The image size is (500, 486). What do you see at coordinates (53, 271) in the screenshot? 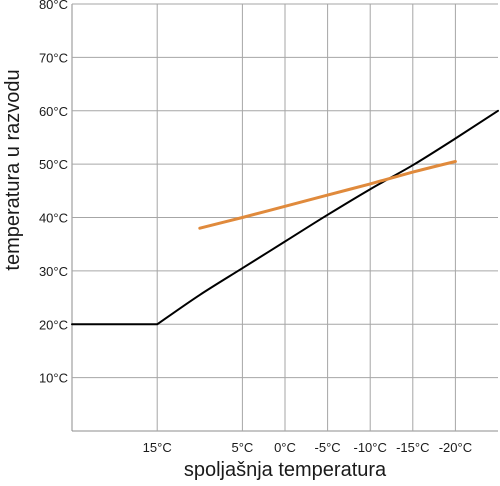
I see `y-tick-label: 30°C` at bounding box center [53, 271].